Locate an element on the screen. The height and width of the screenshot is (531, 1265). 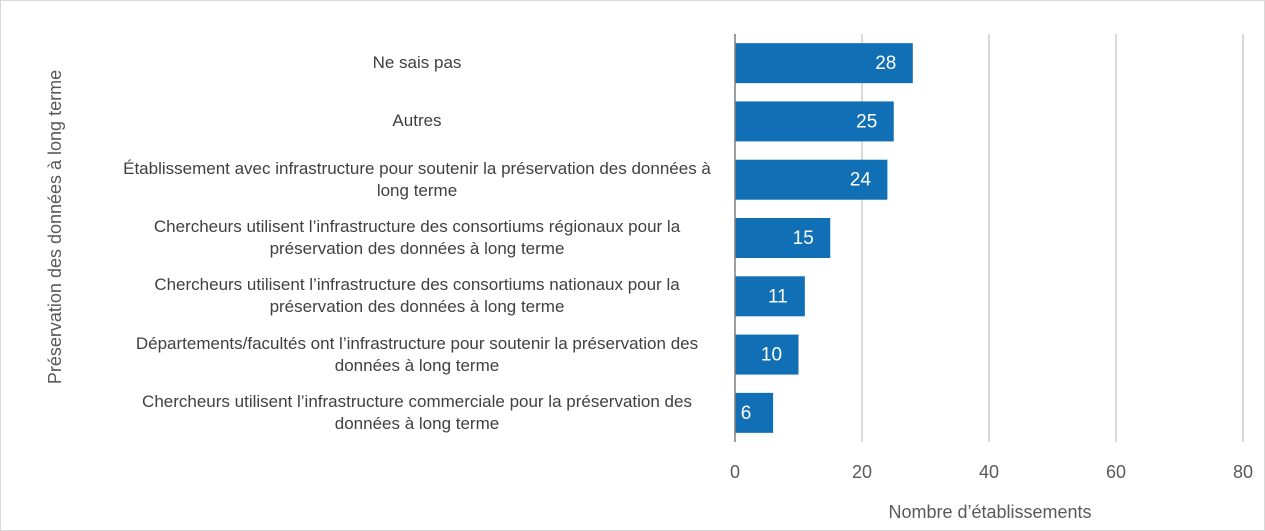
x-tick-label: 0 is located at coordinates (735, 472).